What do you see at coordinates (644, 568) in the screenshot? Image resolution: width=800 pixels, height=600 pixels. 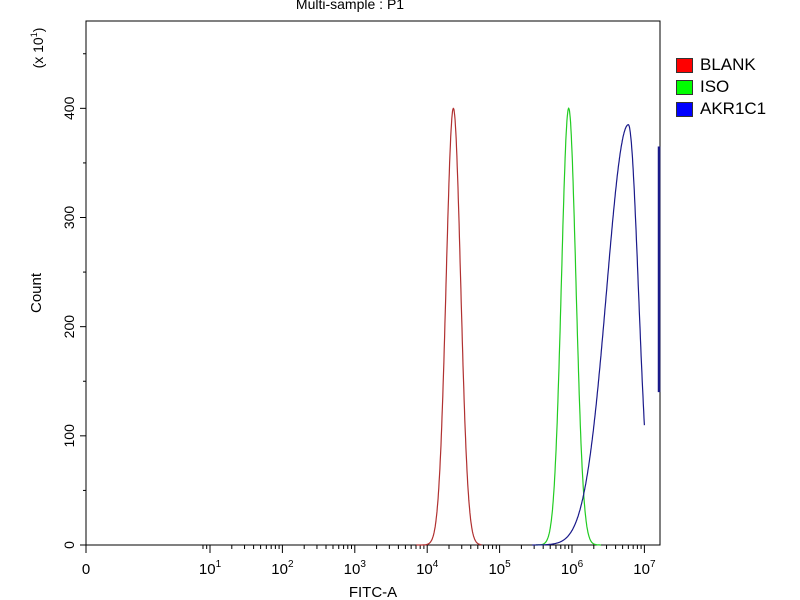 I see `x-tick-label: 10⁷` at bounding box center [644, 568].